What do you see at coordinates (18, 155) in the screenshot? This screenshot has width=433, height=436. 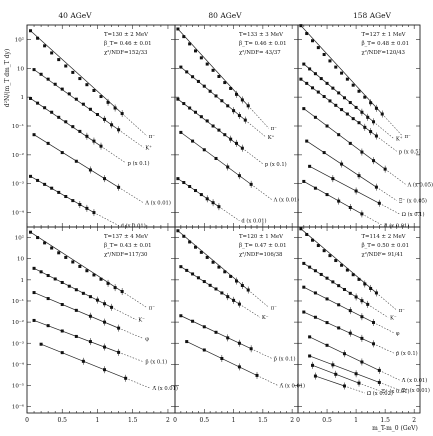 I see `y-tick-label: 10⁻²` at bounding box center [18, 155].